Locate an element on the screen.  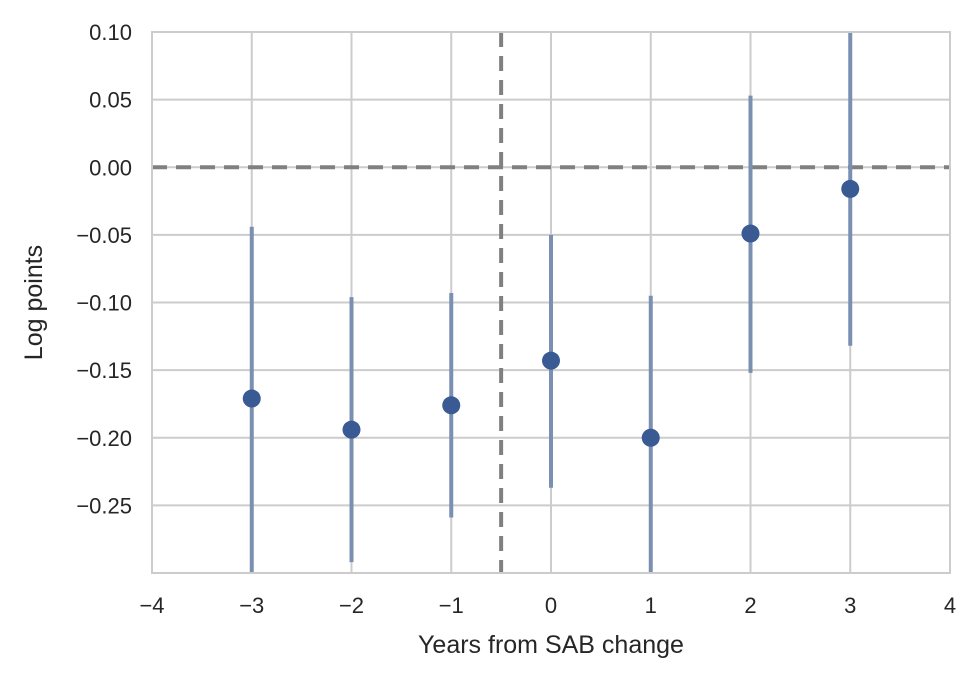
x-tick-label: 2 is located at coordinates (750, 605).